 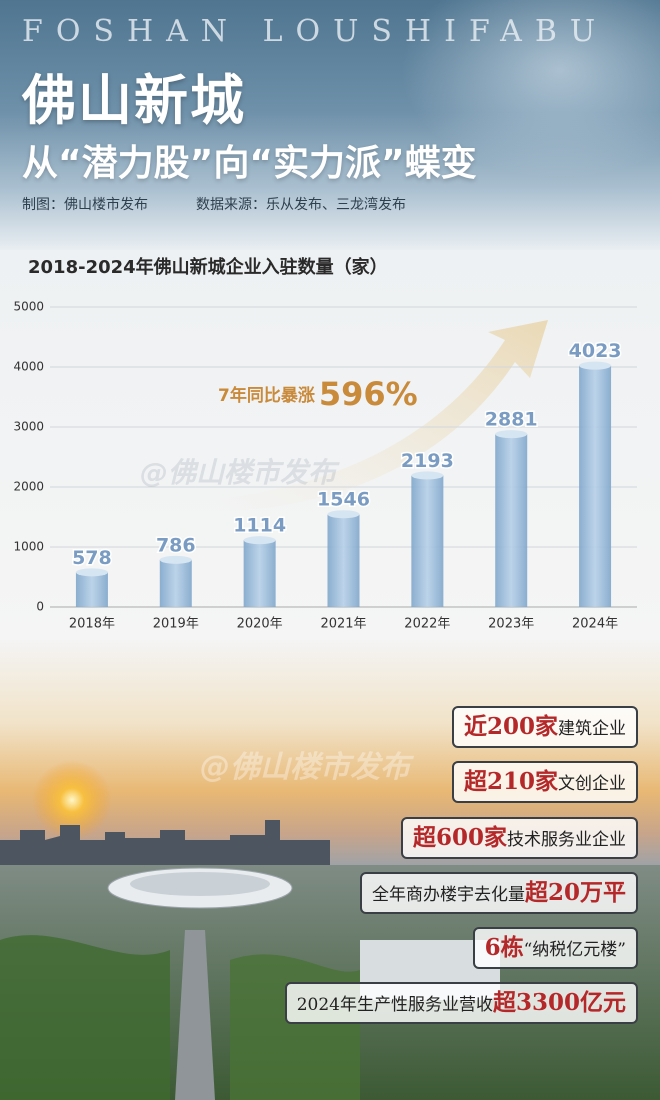 I want to click on highlight-box: 6栋“纳税亿元楼”, so click(x=555, y=948).